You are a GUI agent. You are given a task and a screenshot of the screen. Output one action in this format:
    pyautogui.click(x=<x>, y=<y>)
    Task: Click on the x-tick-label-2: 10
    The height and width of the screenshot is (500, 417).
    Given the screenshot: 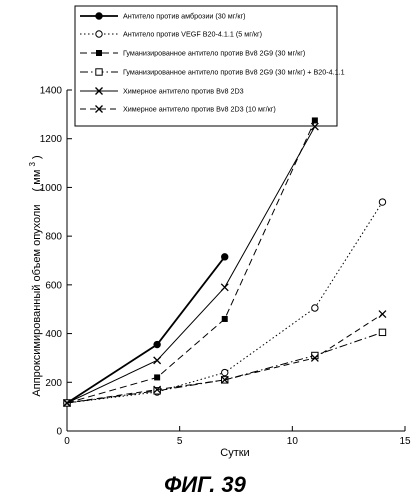 What is the action you would take?
    pyautogui.click(x=293, y=441)
    